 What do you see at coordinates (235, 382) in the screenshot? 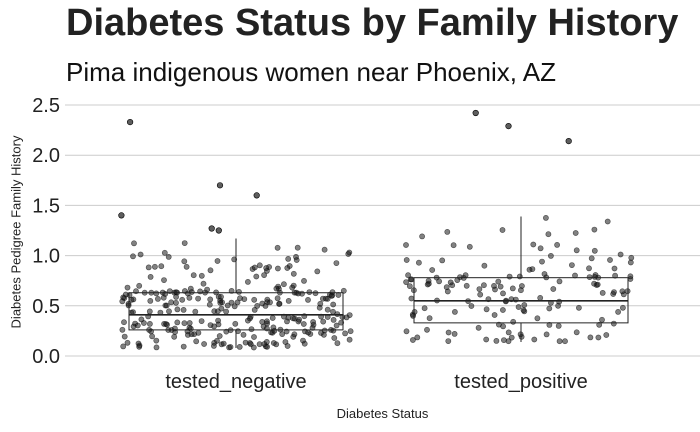
I see `x-tick-label: tested_negative` at bounding box center [235, 382].